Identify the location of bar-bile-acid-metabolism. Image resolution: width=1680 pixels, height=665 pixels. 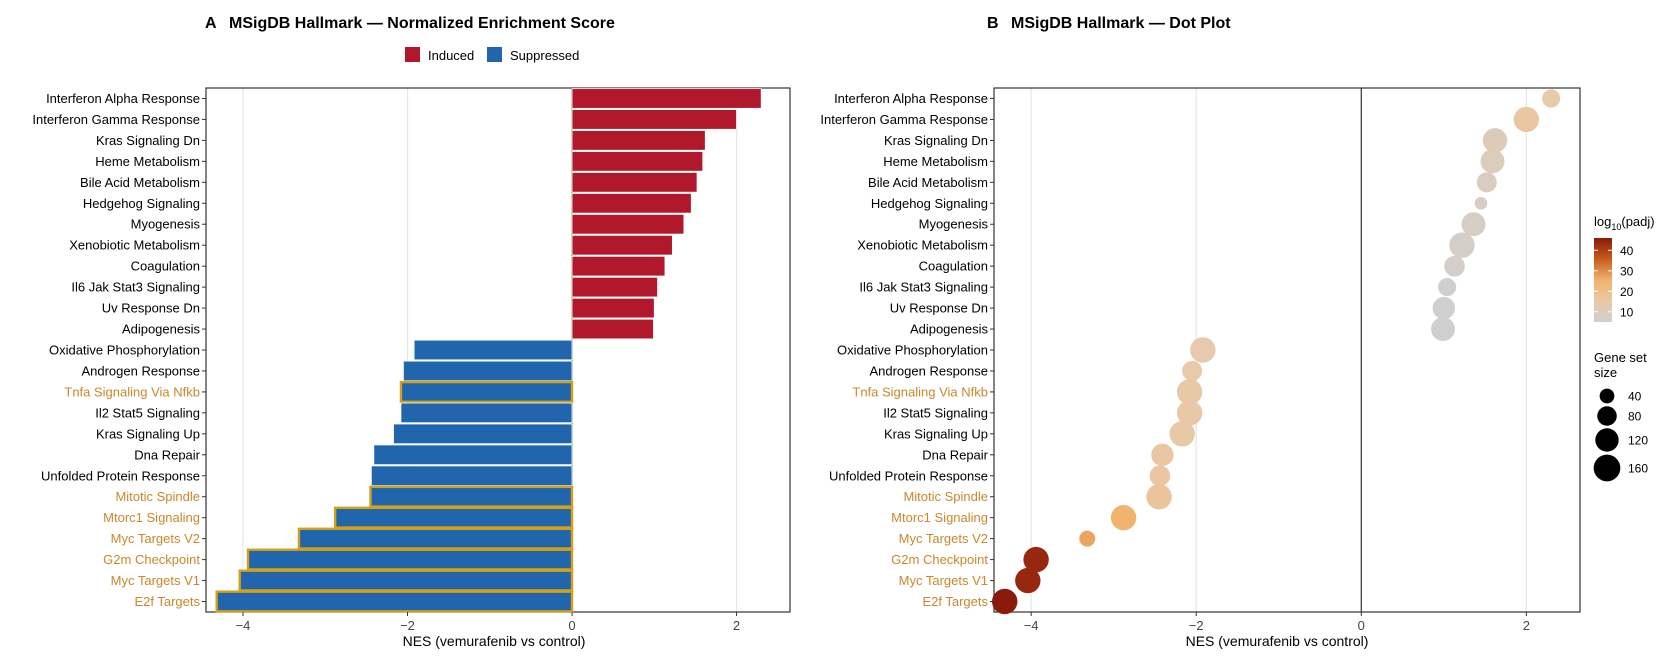
(634, 182).